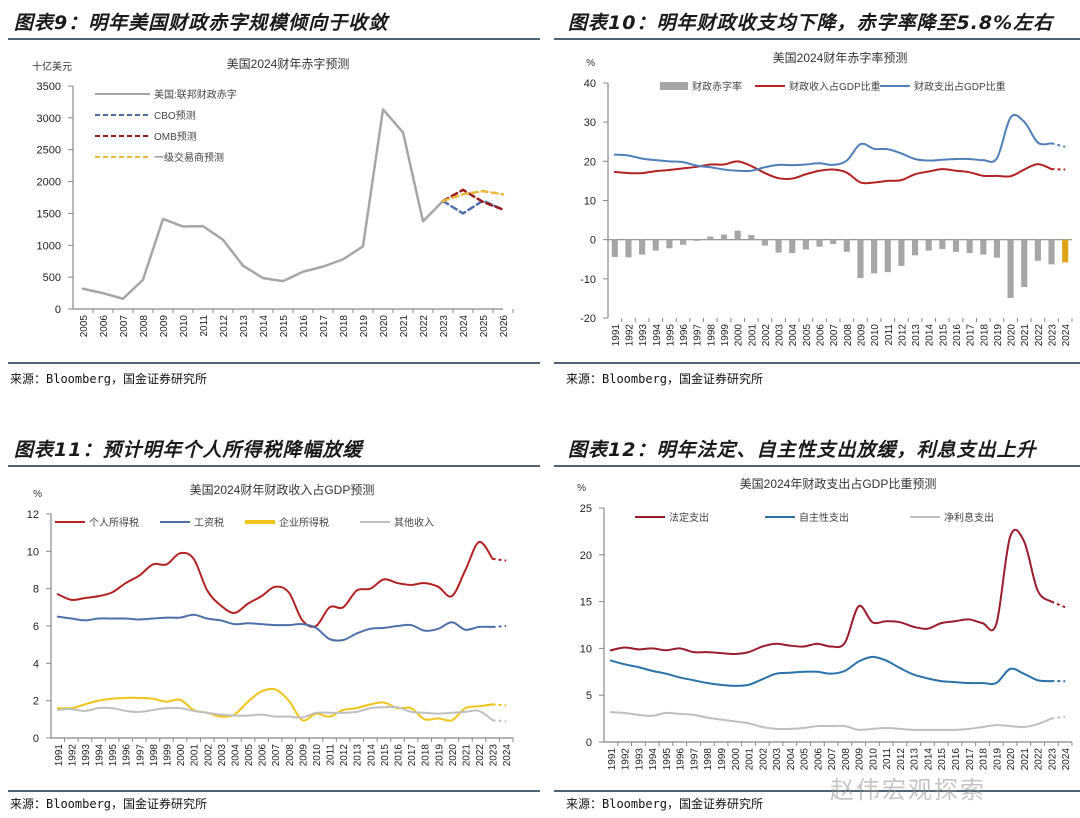 The width and height of the screenshot is (1080, 818). I want to click on bar-deficit-ratio-2019, so click(997, 248).